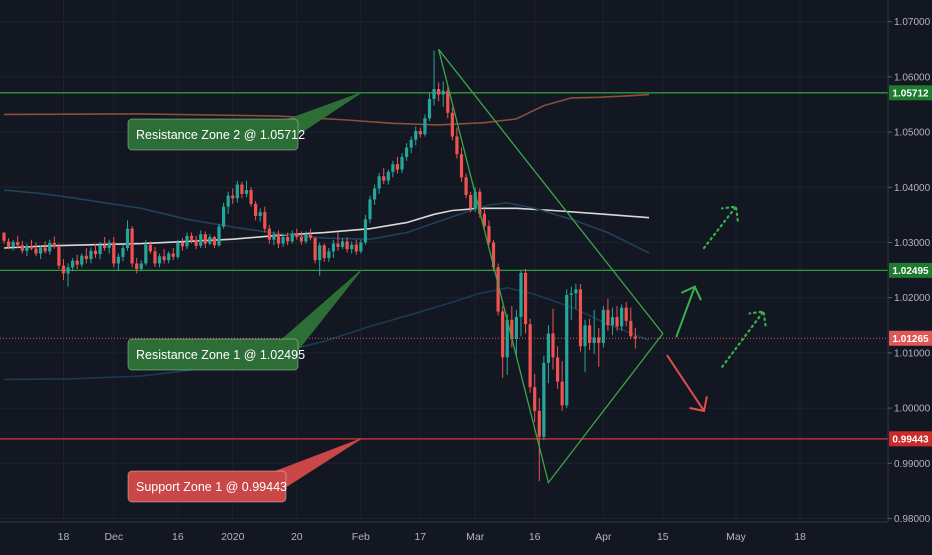  I want to click on callout-box, so click(213, 134).